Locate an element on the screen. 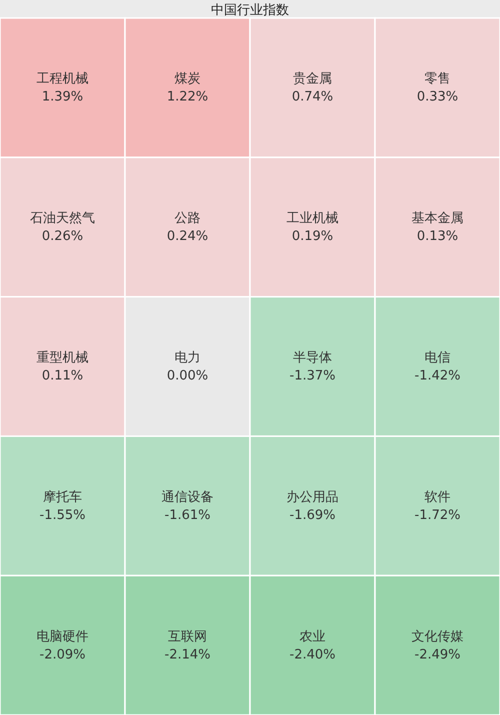 Image resolution: width=500 pixels, height=715 pixels. tile-name: 电力 is located at coordinates (187, 358).